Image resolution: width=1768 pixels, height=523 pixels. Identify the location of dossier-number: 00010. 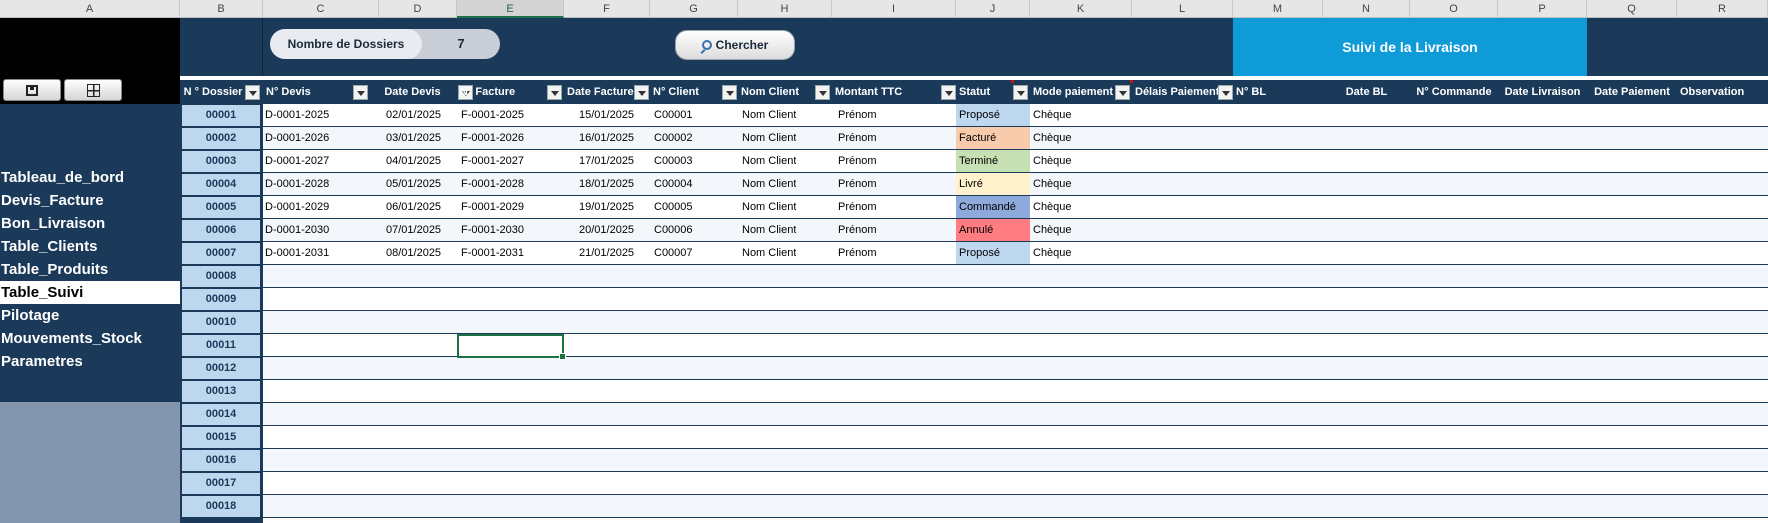
(221, 322).